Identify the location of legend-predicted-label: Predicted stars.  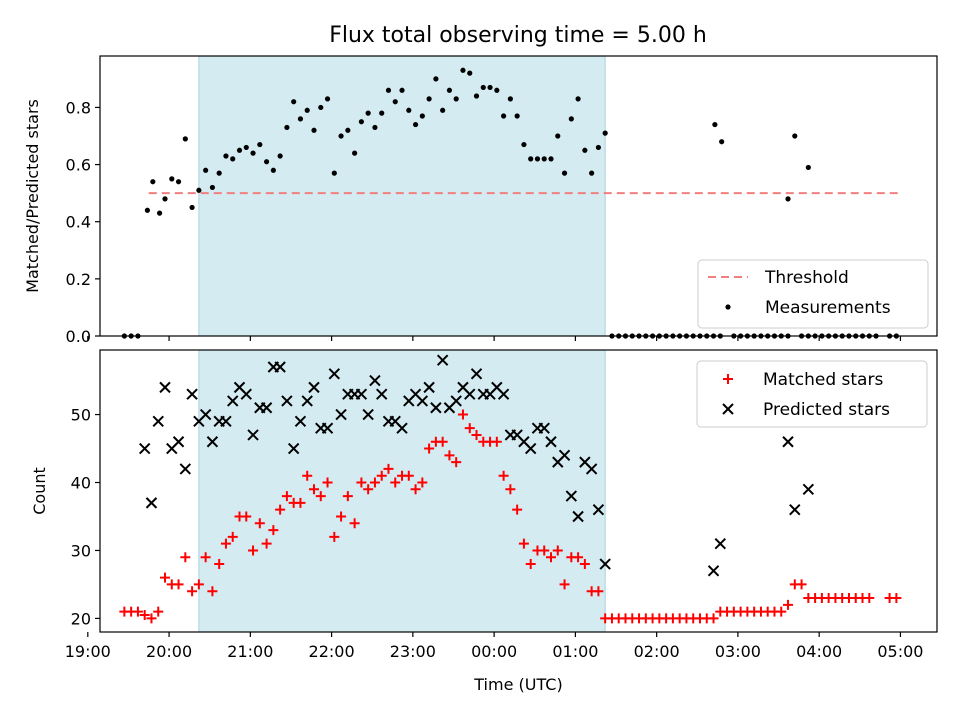
(826, 410).